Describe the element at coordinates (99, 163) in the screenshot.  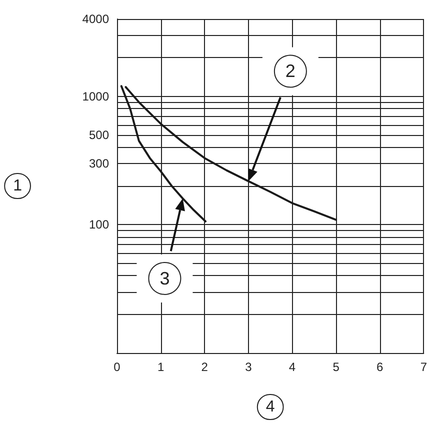
I see `y-tick-label: 300` at that location.